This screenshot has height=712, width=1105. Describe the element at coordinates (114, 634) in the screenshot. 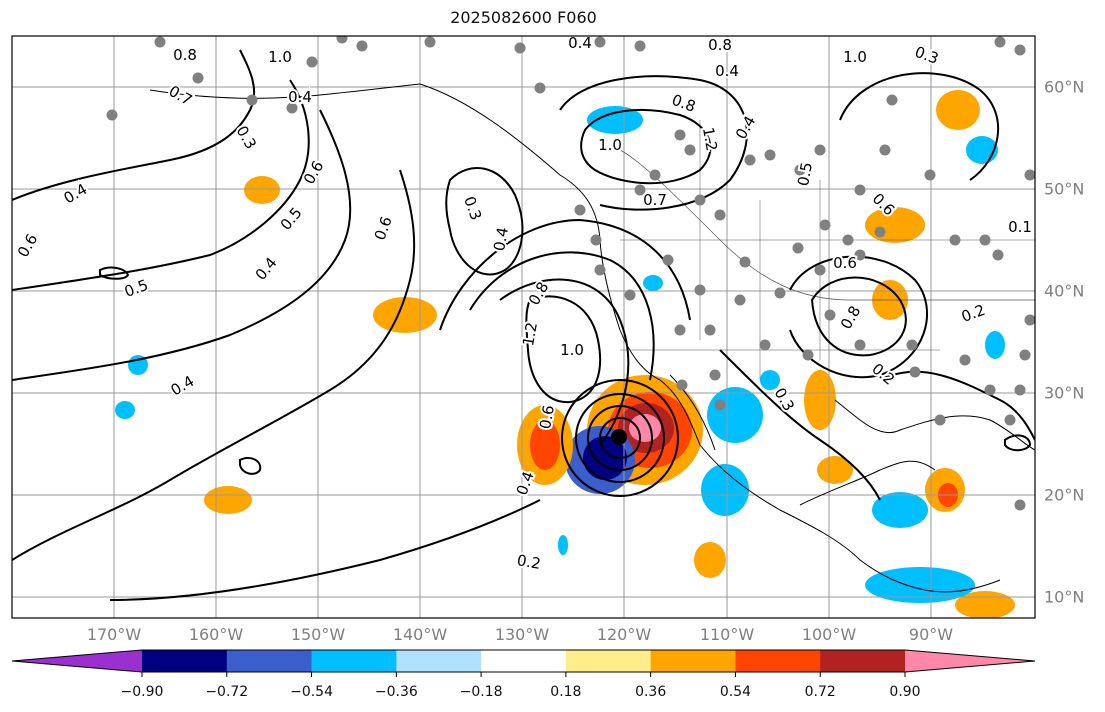

I see `longitude-label: 170°W` at that location.